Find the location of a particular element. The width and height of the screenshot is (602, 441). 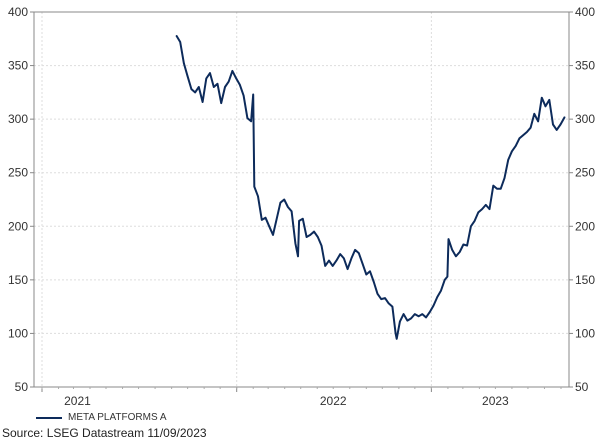

x-tick-label: 2021 is located at coordinates (77, 401).